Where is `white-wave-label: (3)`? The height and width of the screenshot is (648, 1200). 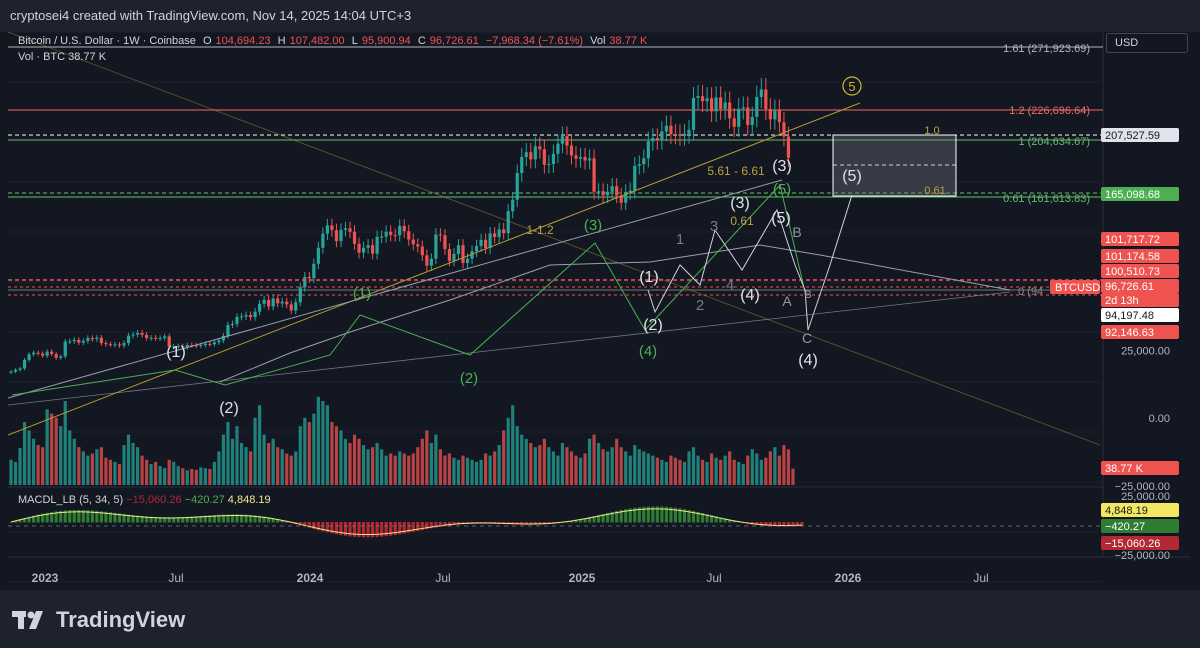
white-wave-label: (3) is located at coordinates (782, 166).